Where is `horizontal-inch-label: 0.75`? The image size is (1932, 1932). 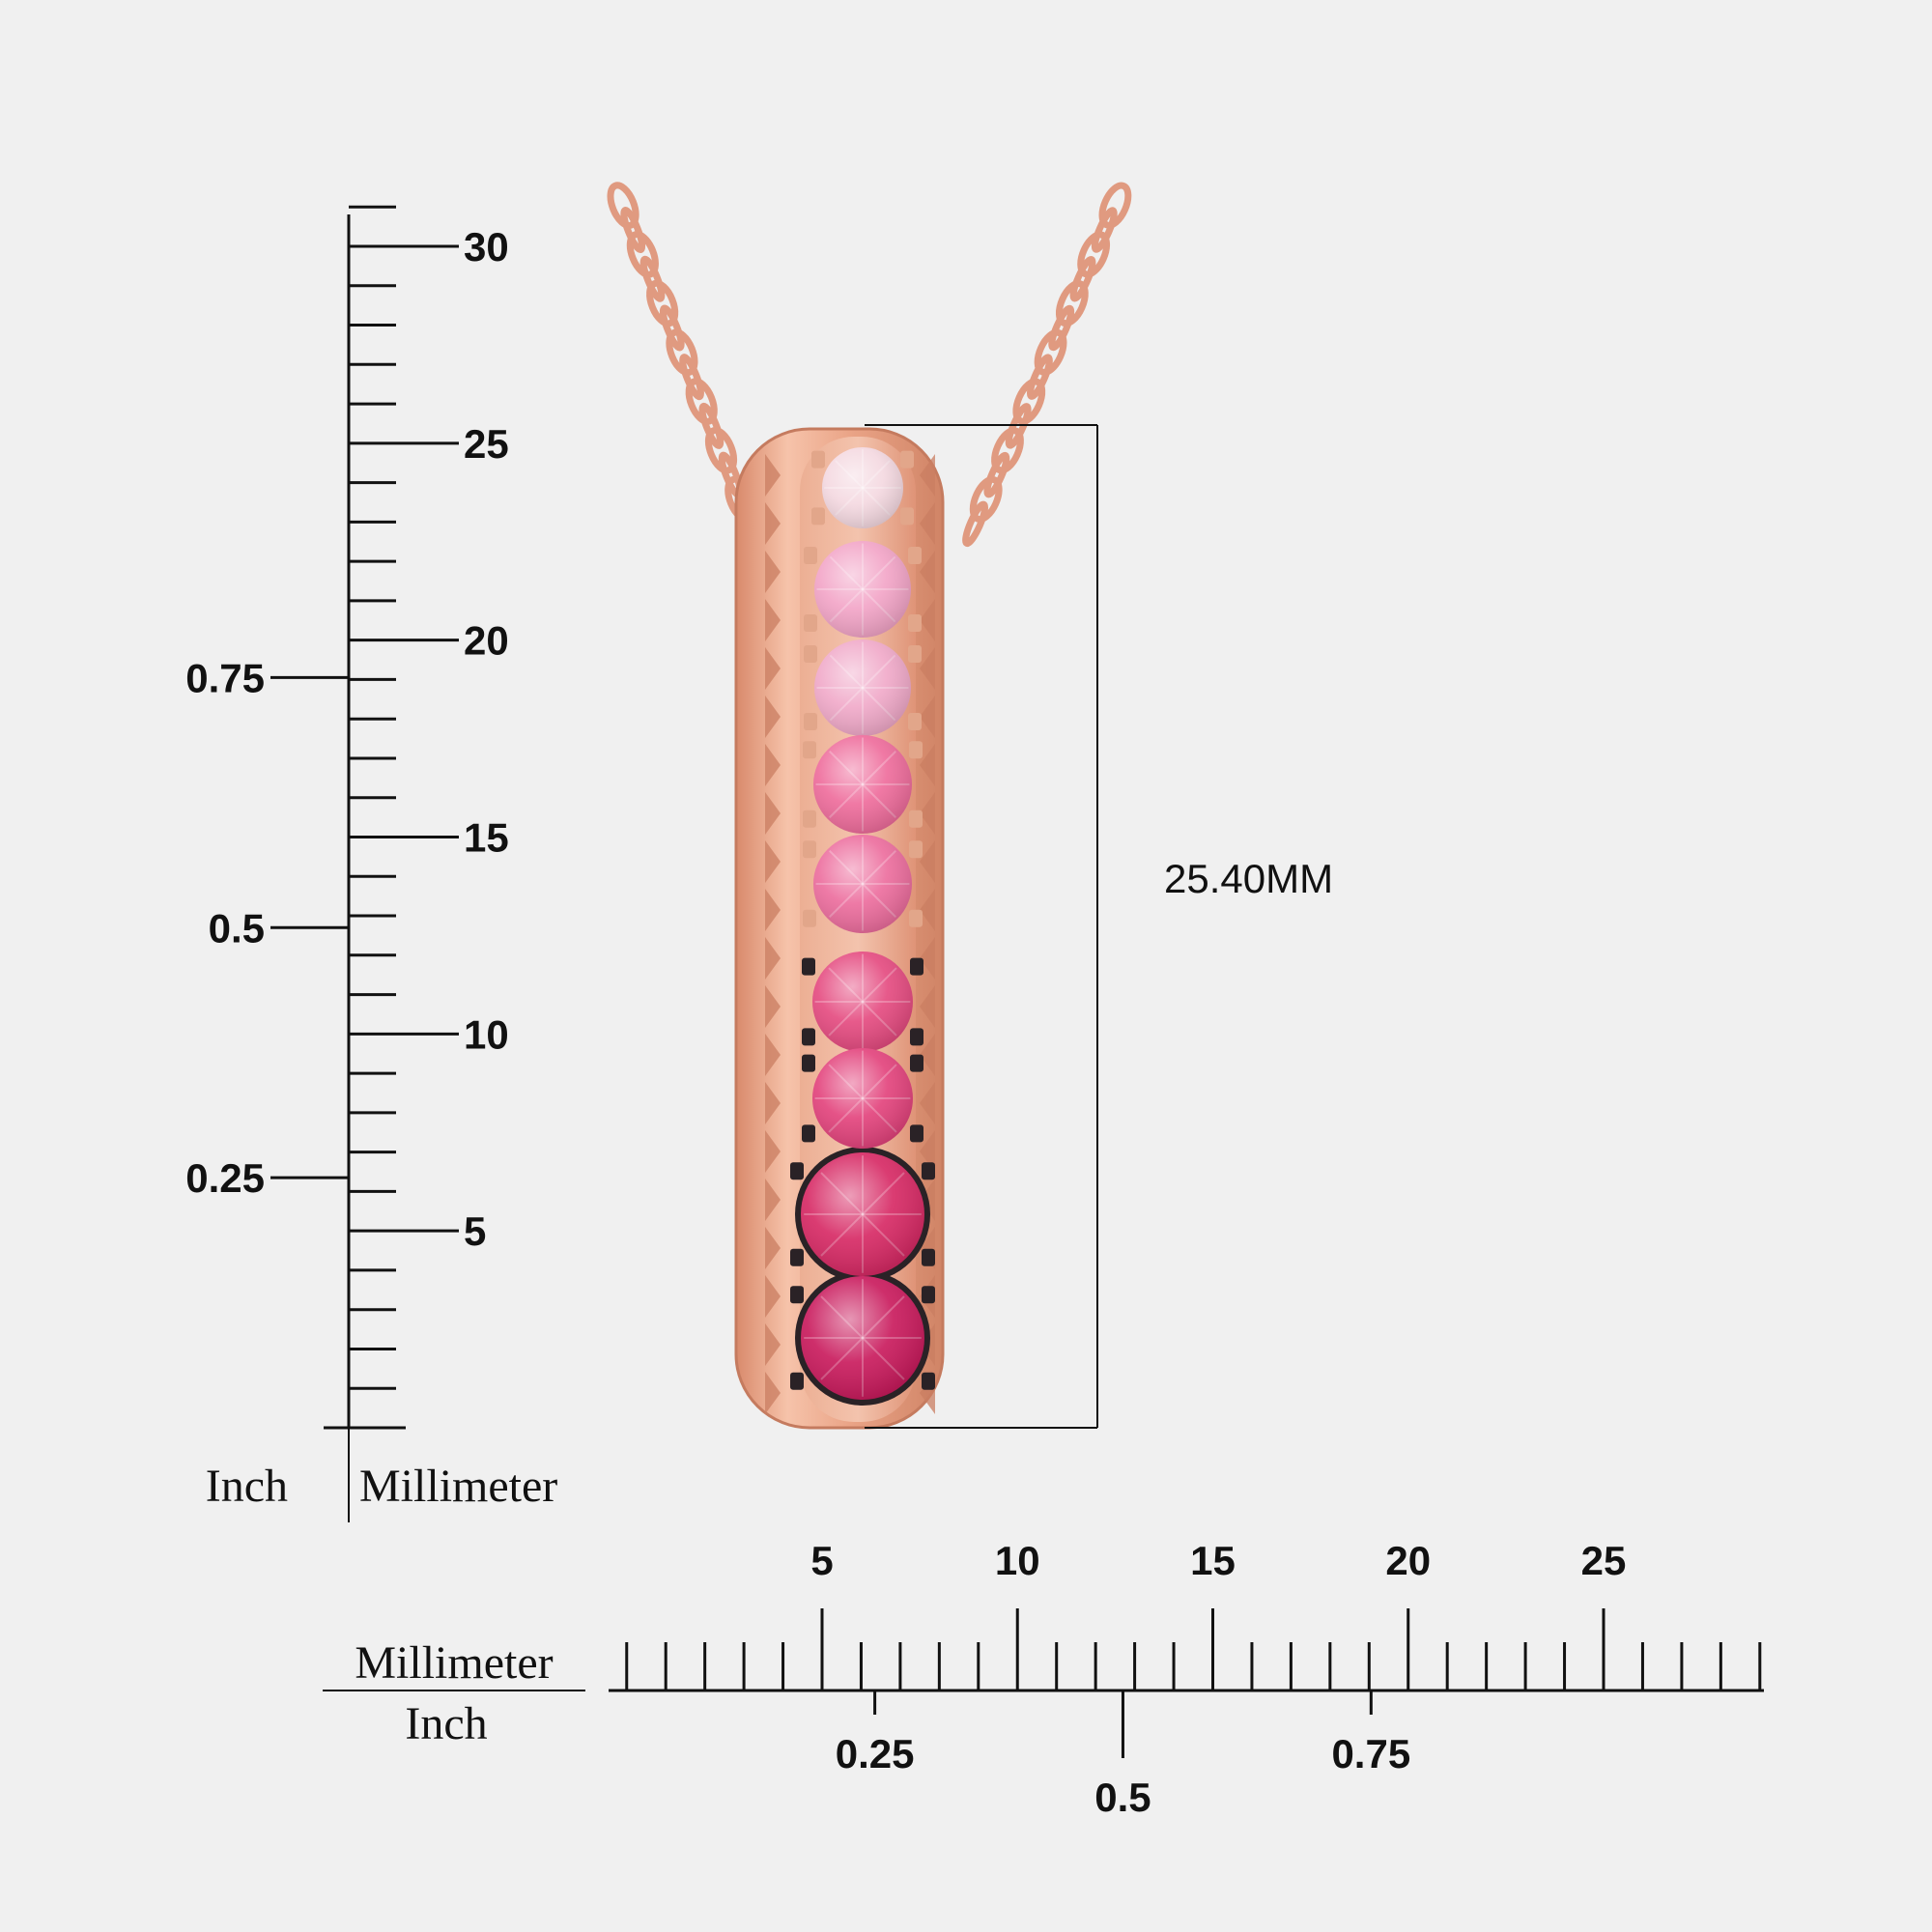 horizontal-inch-label: 0.75 is located at coordinates (1370, 1753).